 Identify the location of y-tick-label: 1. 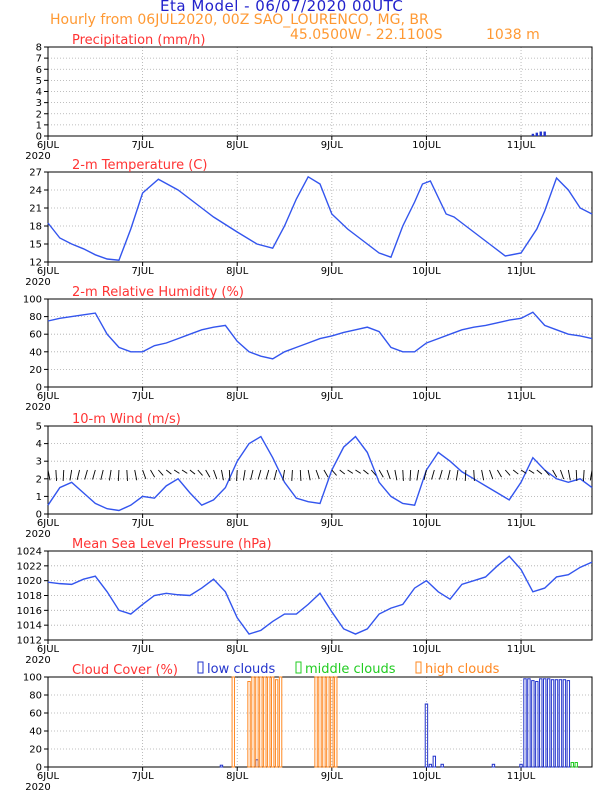
(39, 497).